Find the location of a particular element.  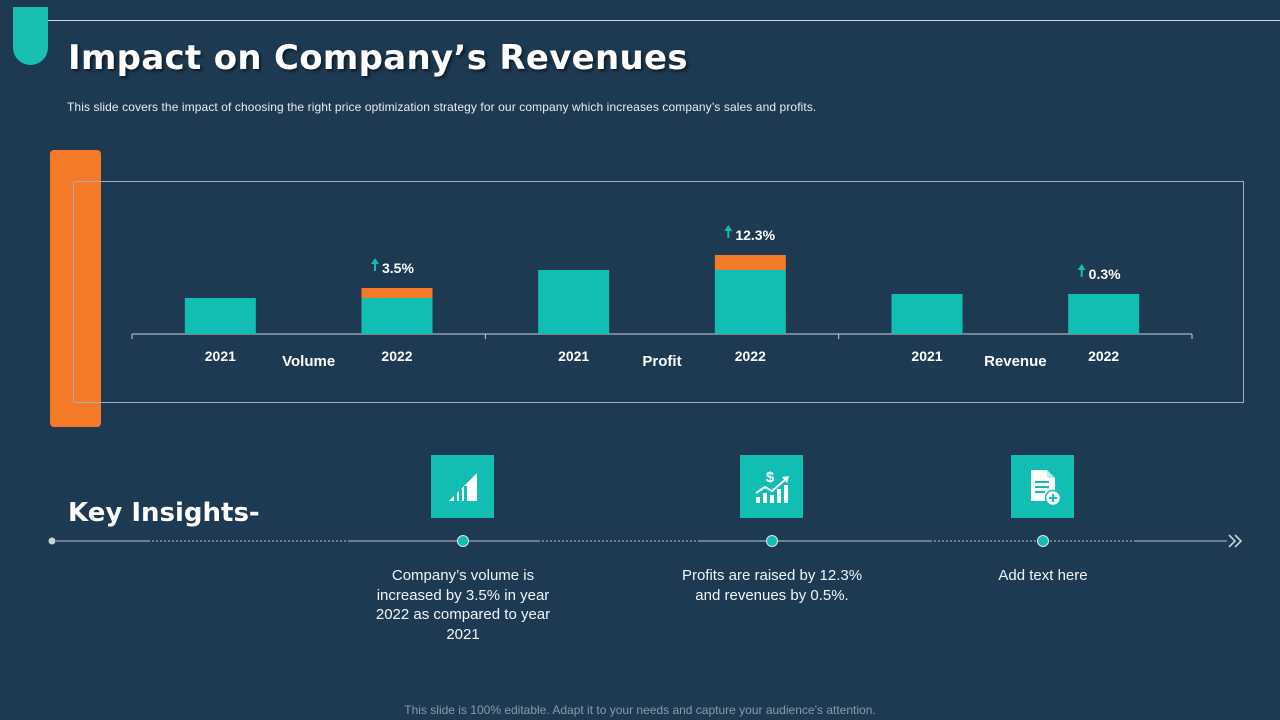

group-label: Volume is located at coordinates (308, 361).